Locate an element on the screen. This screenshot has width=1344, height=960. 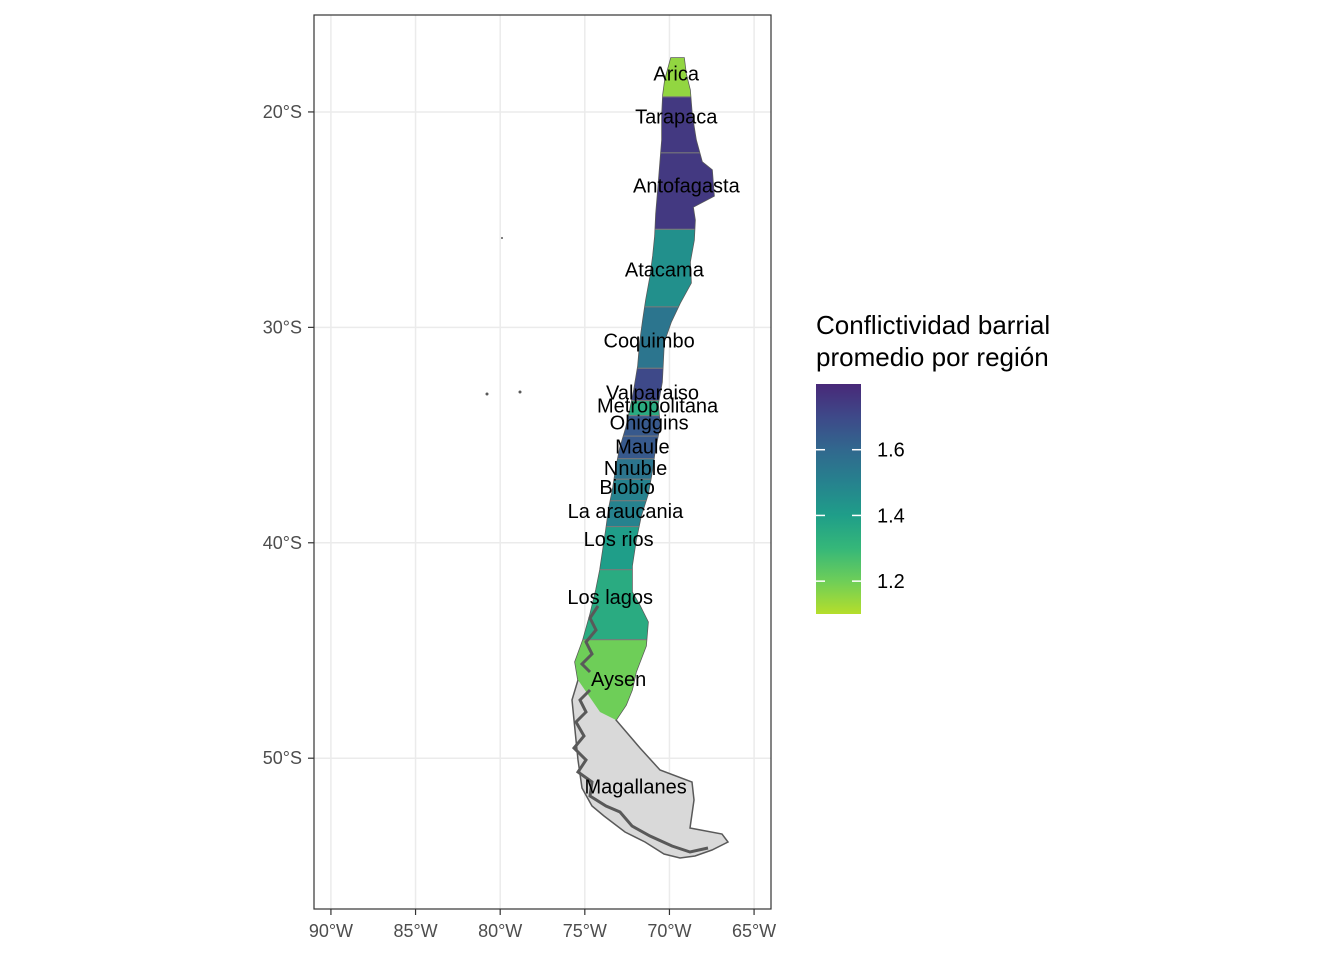
x-tick-label-0: 90°W is located at coordinates (331, 931).